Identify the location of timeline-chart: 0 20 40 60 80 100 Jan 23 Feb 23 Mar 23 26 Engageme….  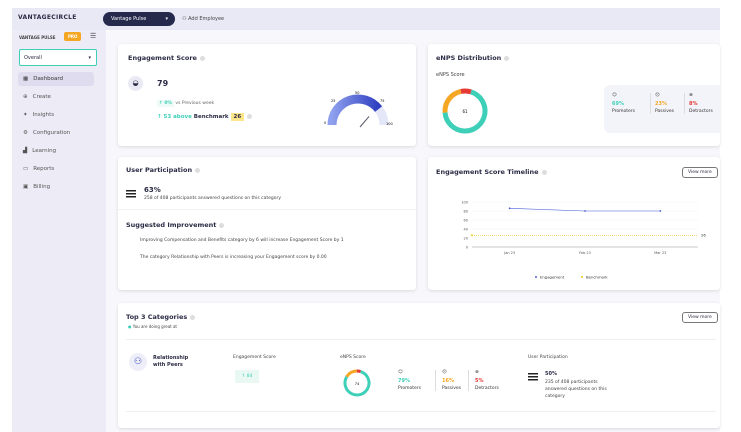
(583, 239).